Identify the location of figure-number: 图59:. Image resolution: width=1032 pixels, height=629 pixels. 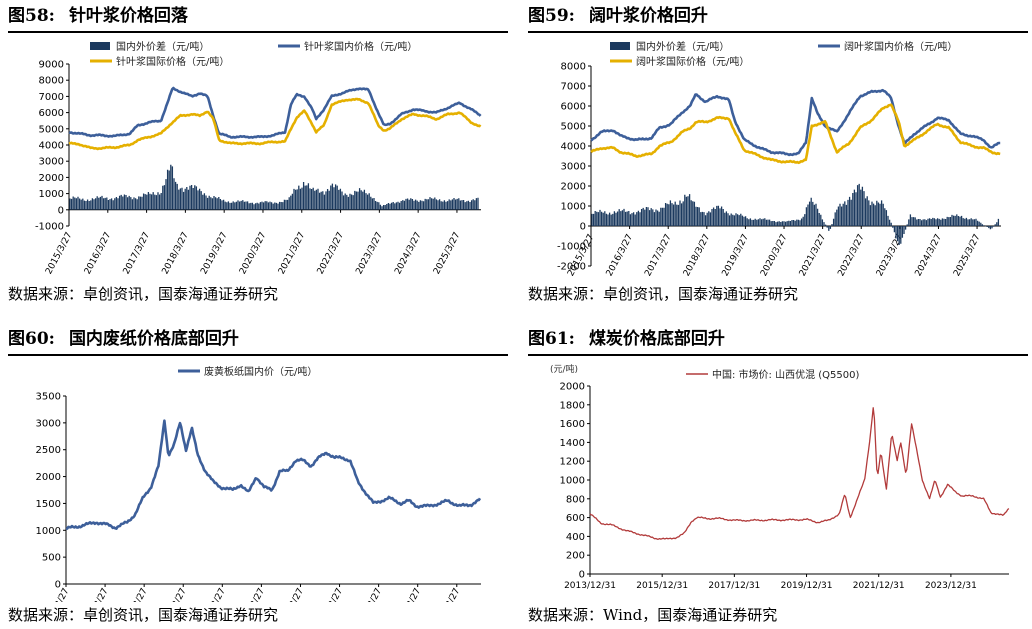
(551, 16).